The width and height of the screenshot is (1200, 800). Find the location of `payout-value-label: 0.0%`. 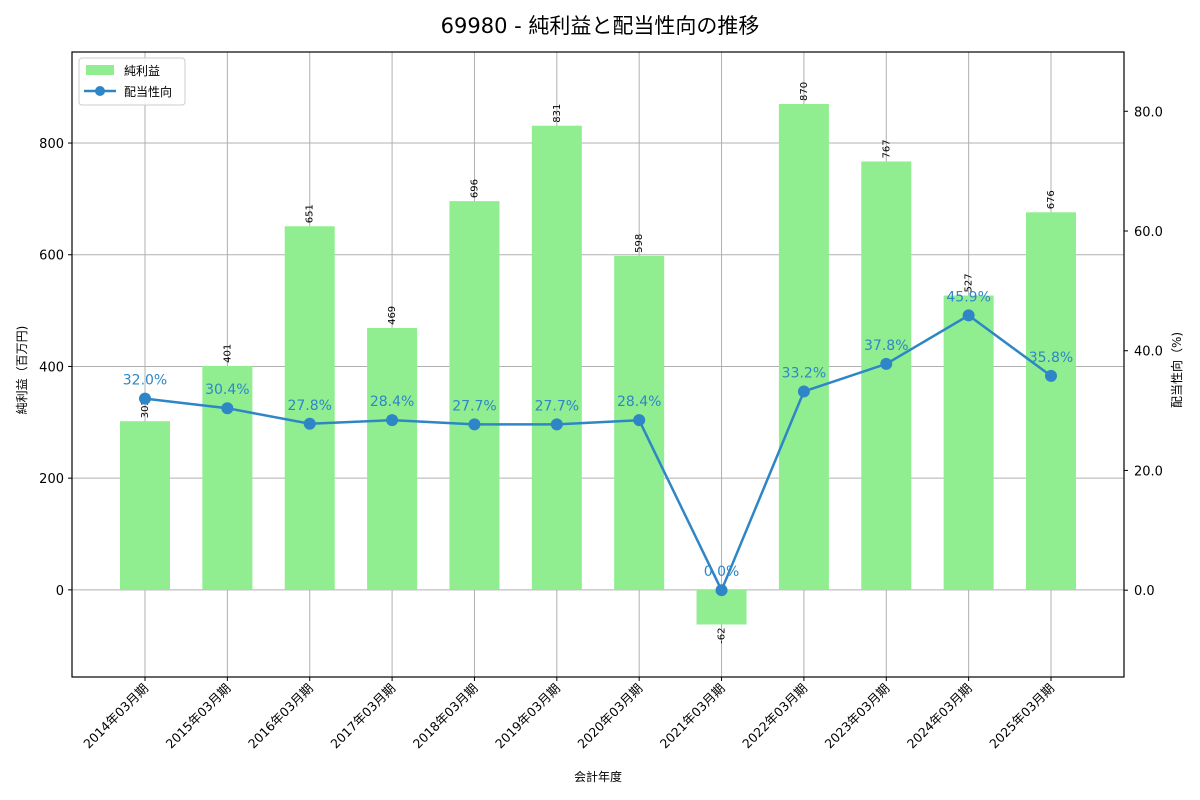

payout-value-label: 0.0% is located at coordinates (722, 572).